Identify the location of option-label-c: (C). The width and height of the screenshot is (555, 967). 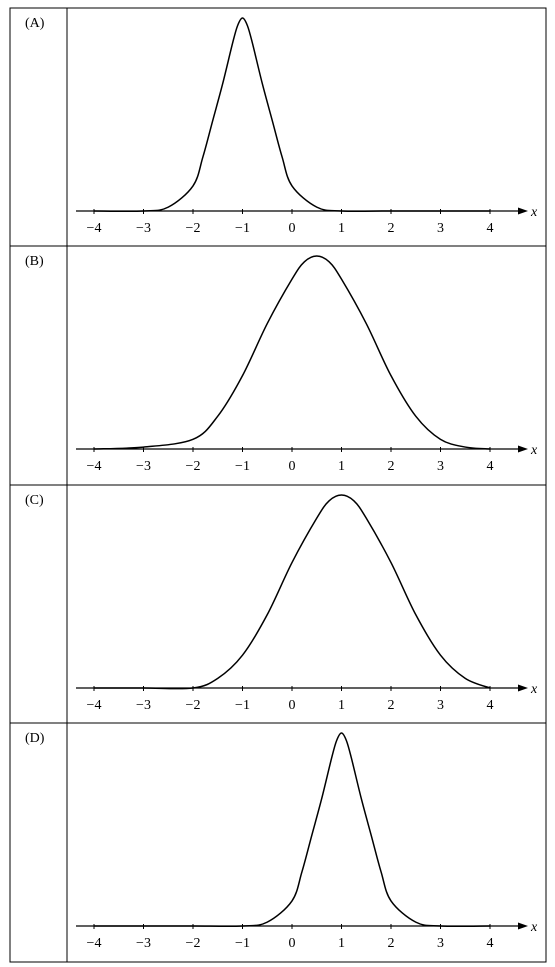
(34, 500).